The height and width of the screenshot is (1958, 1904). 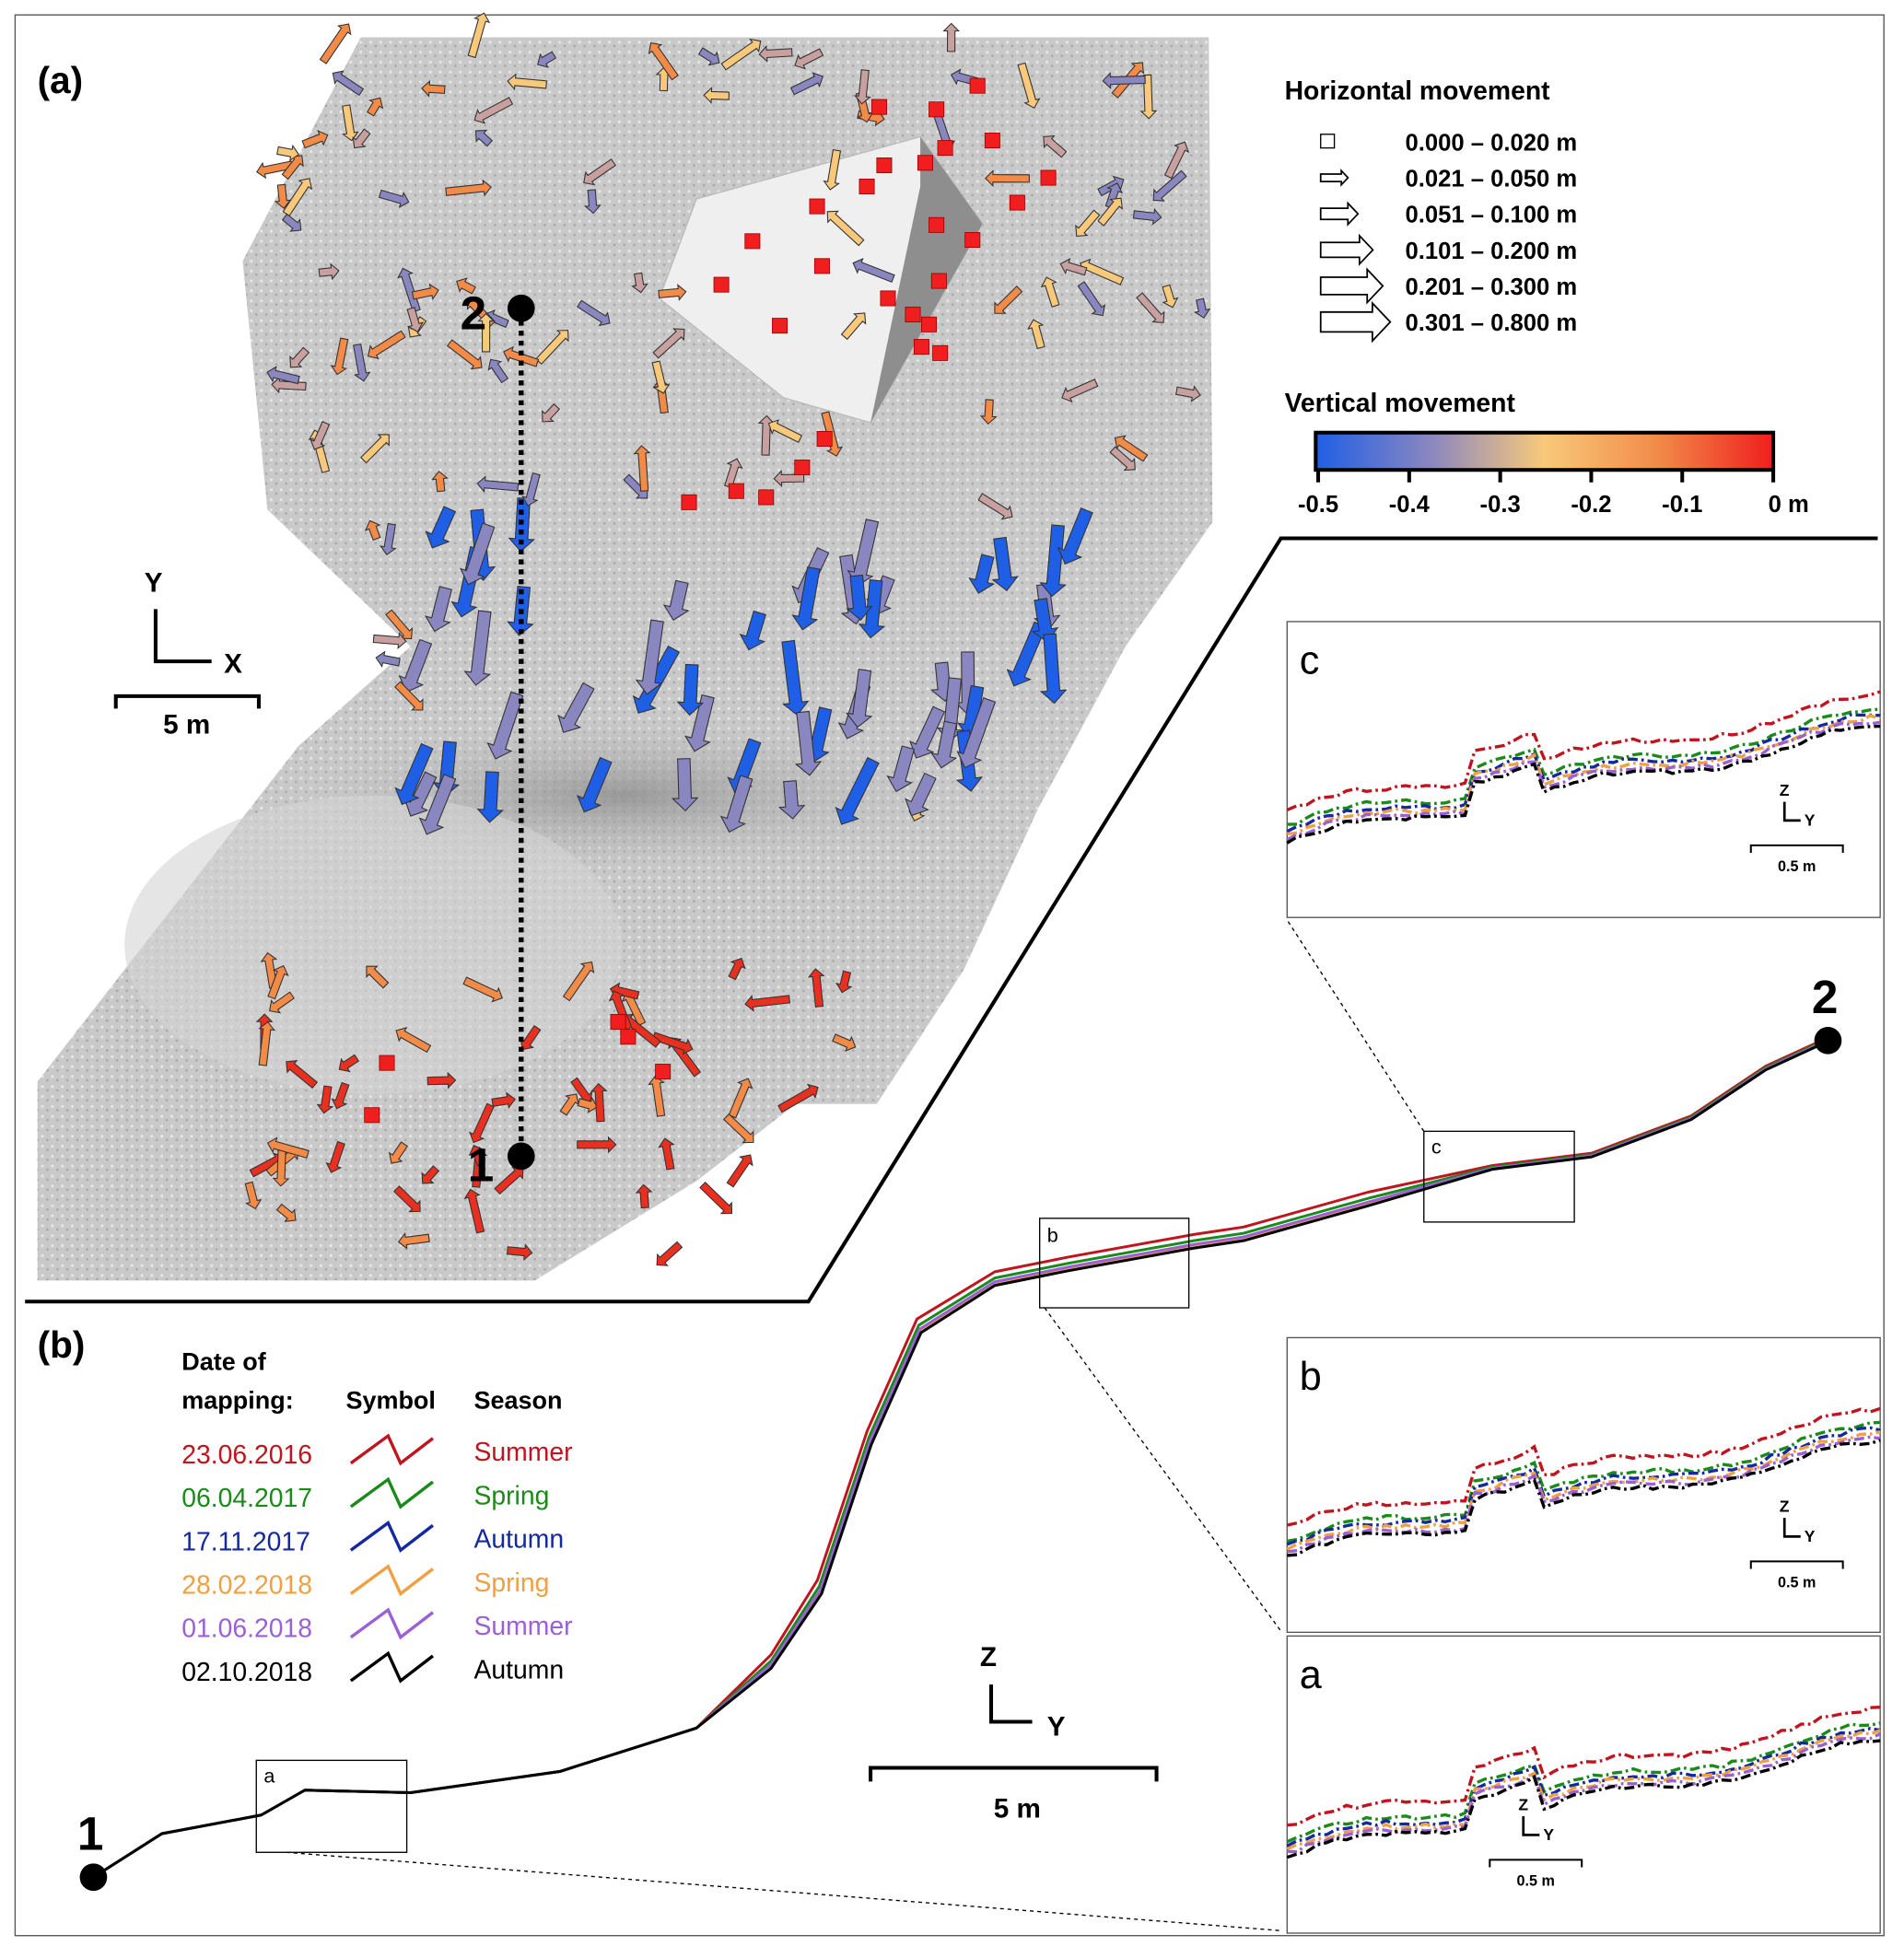 I want to click on inset-label: c, so click(x=1310, y=661).